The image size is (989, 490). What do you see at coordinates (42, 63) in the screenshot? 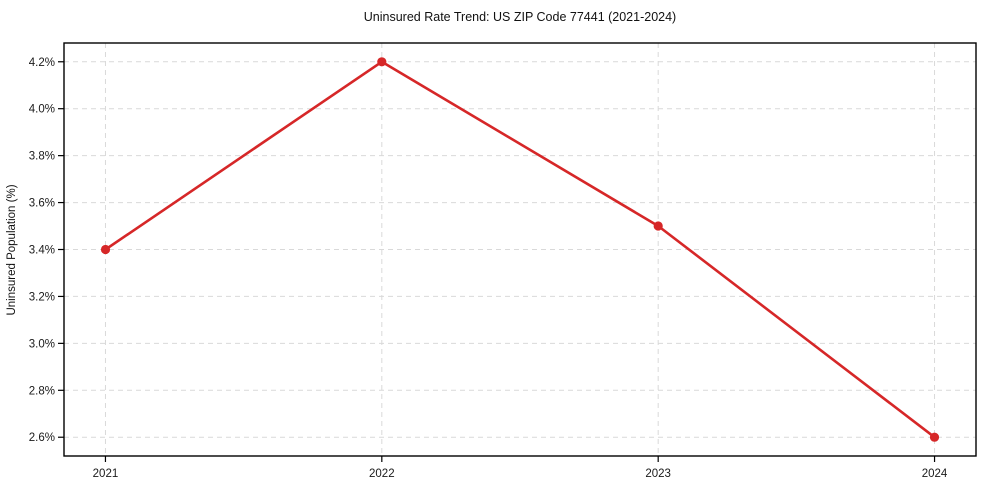
I see `y-tick-label: 4.2%` at bounding box center [42, 63].